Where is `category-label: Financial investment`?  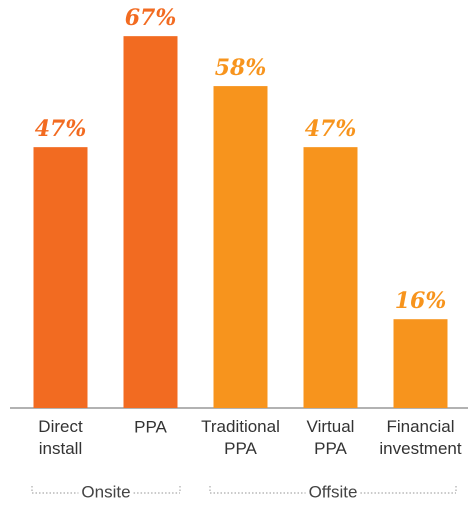
category-label: Financial investment is located at coordinates (420, 437).